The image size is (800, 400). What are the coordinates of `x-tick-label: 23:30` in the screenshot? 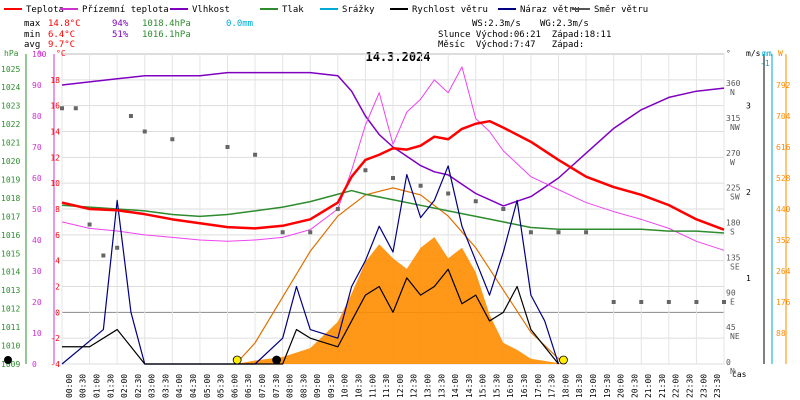 It's located at (717, 386).